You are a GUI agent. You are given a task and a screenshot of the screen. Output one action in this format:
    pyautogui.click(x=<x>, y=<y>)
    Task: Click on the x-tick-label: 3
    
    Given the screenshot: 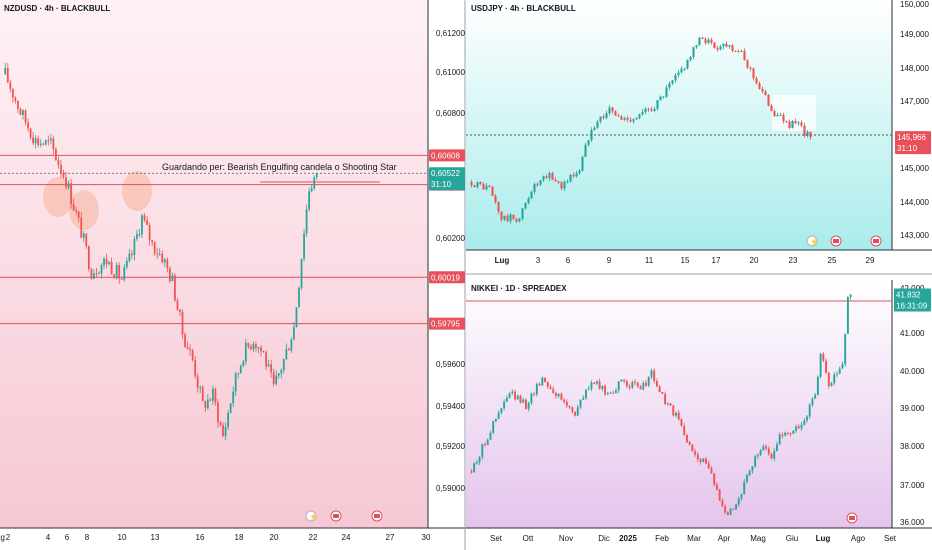 What is the action you would take?
    pyautogui.click(x=538, y=260)
    